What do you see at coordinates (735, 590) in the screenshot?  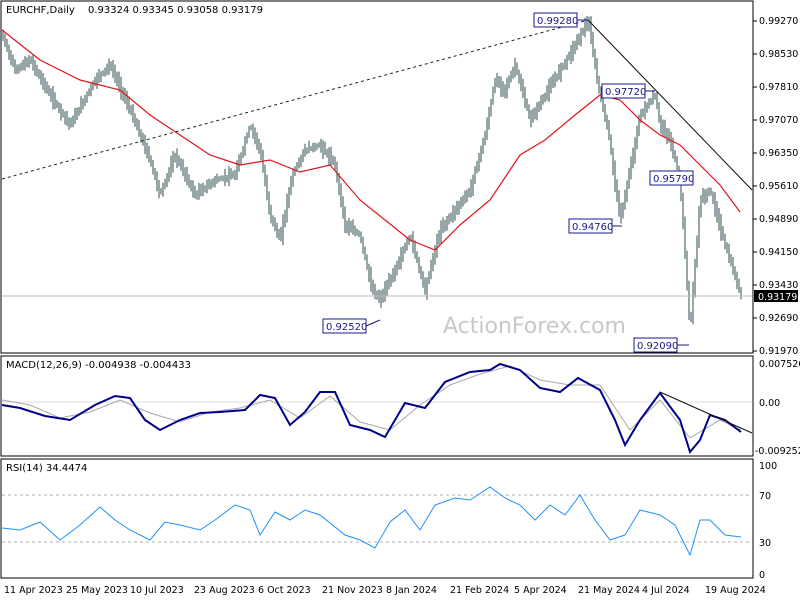 I see `date-tick: 19 Aug 2024` at bounding box center [735, 590].